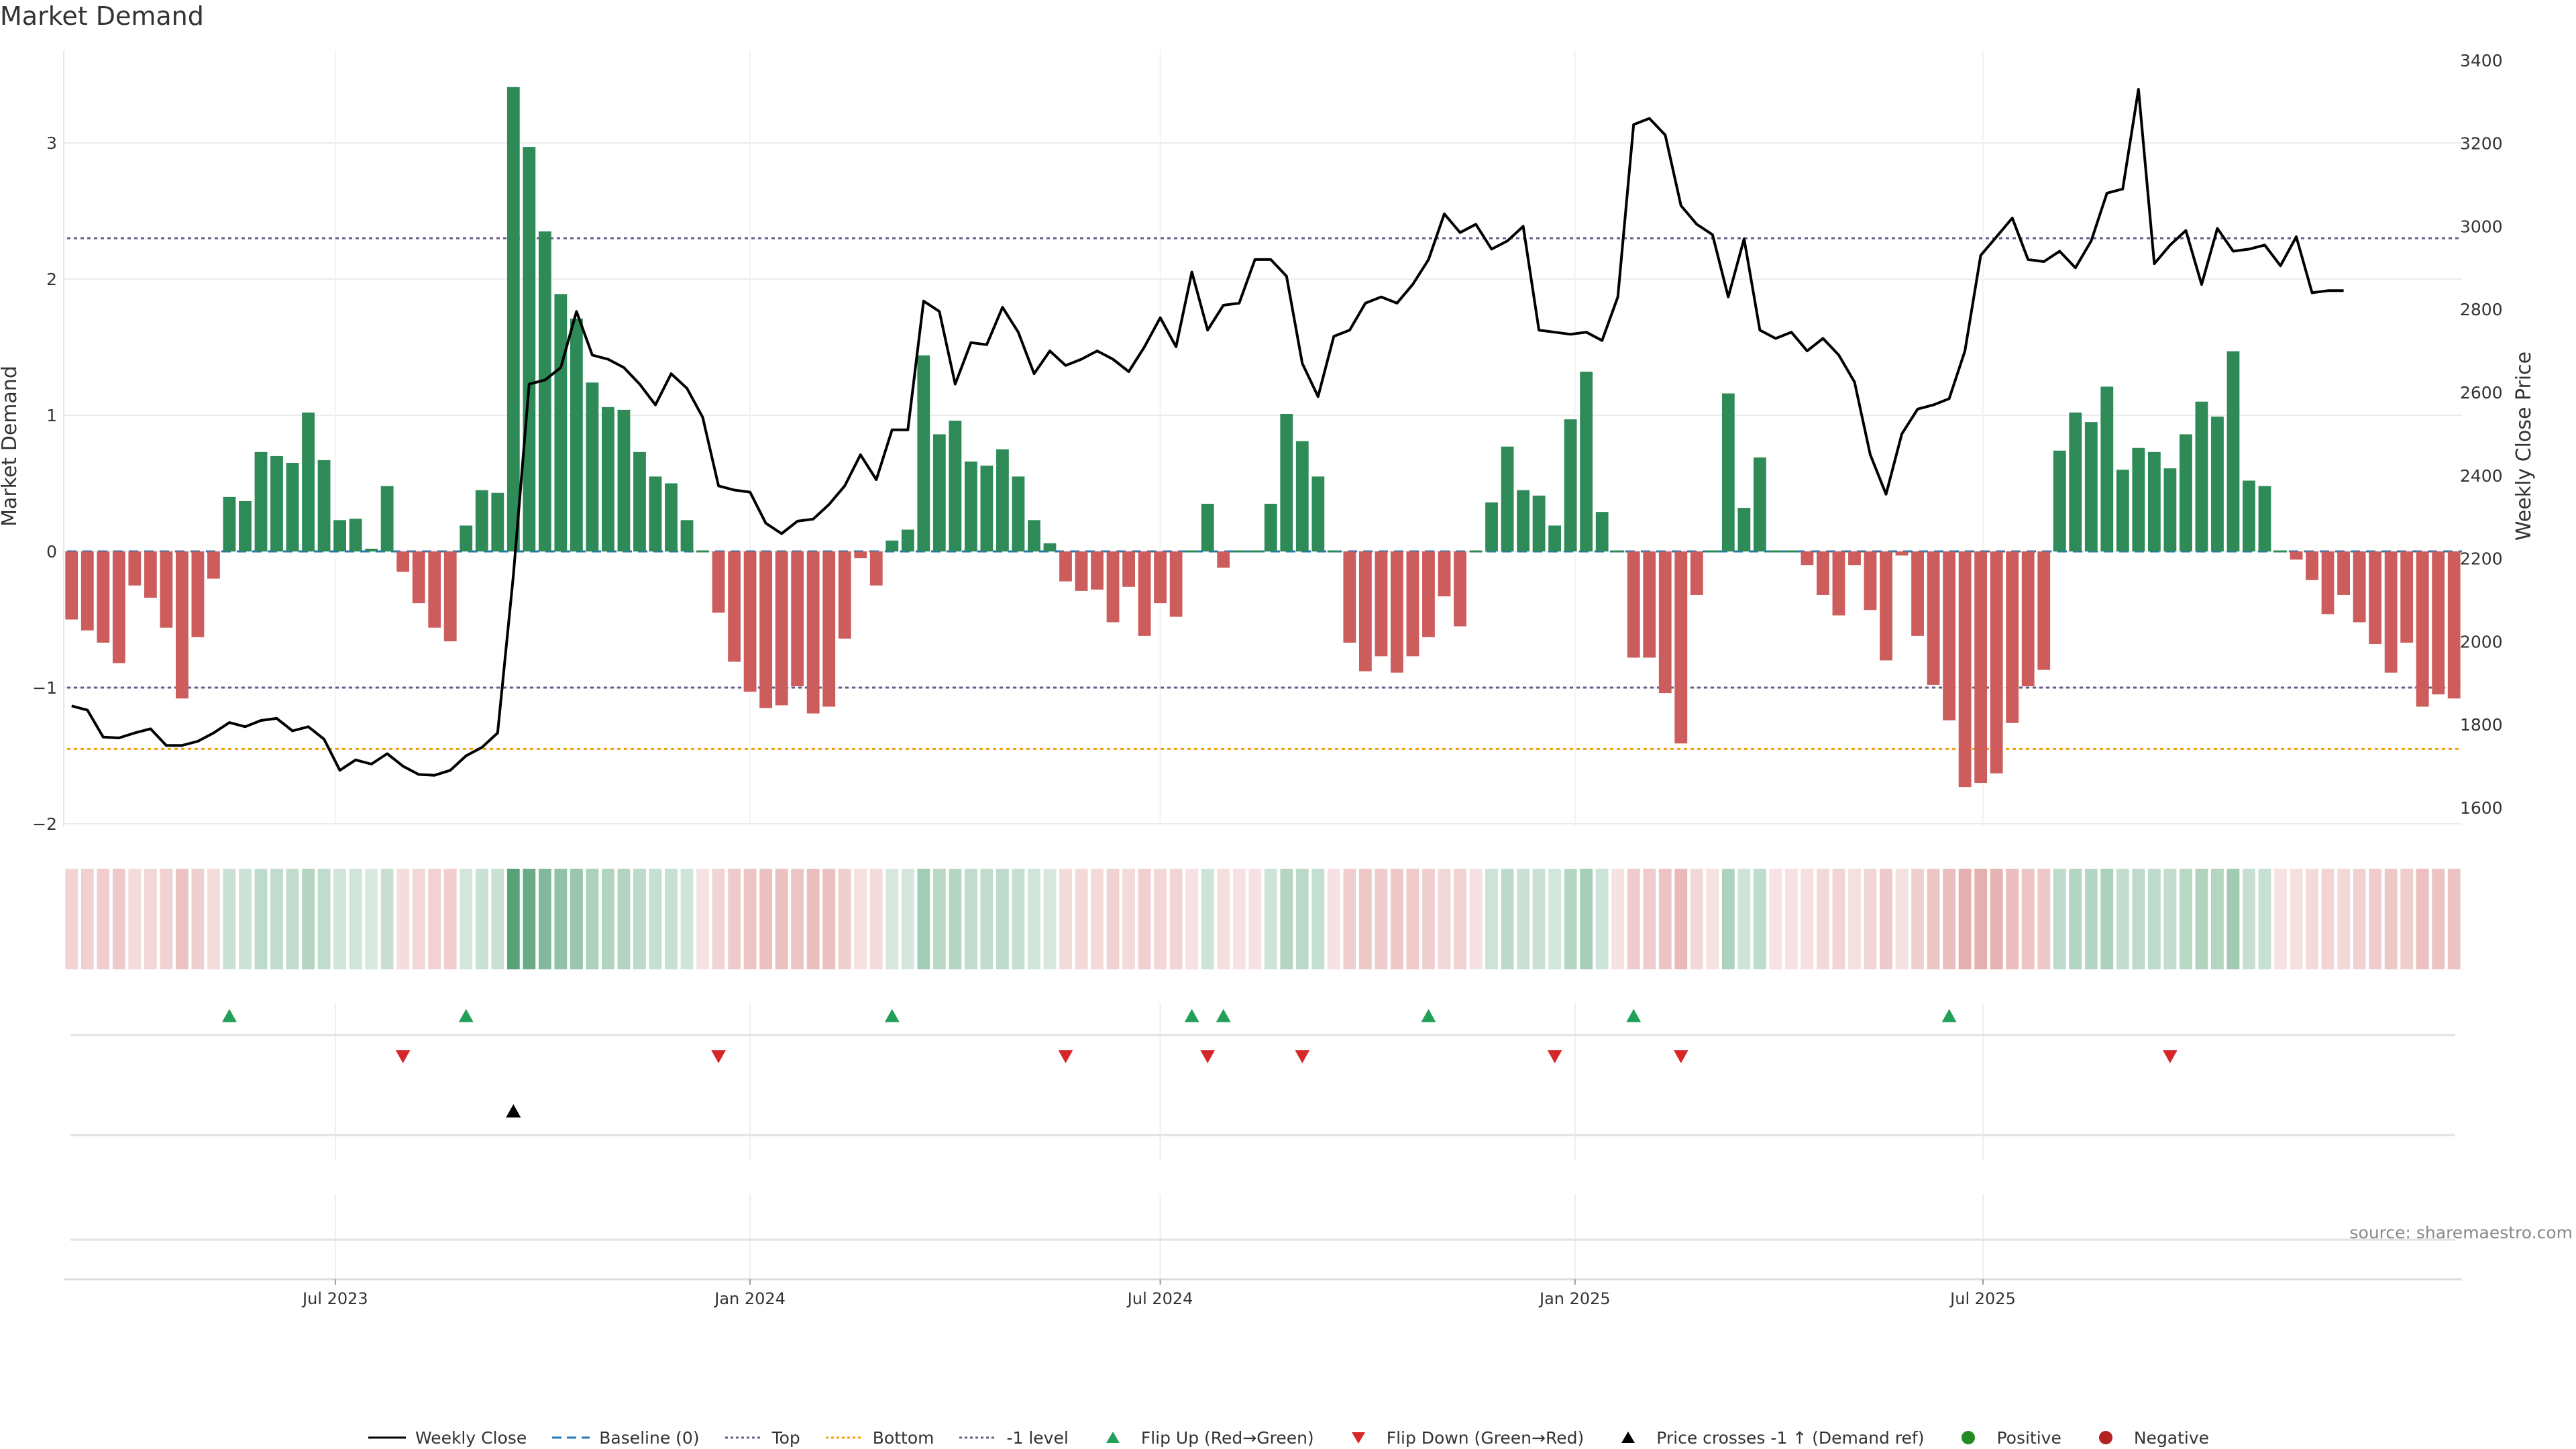  What do you see at coordinates (2004, 1438) in the screenshot?
I see `legend-item-positive: Positive` at bounding box center [2004, 1438].